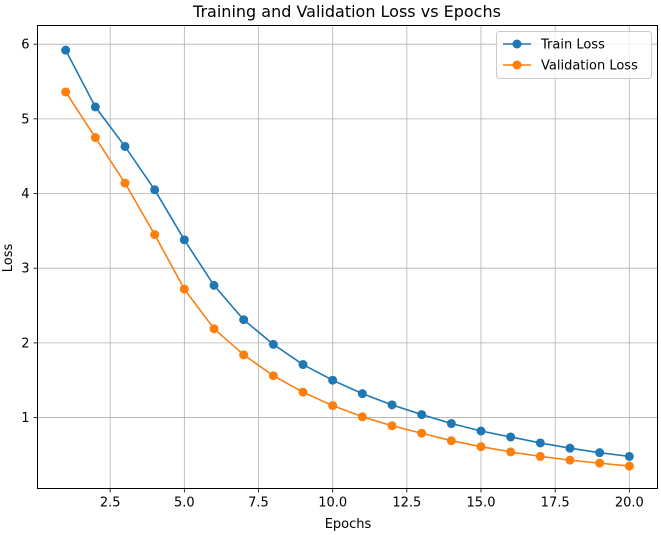 The image size is (661, 535). I want to click on y-tick-label: 3, so click(25, 269).